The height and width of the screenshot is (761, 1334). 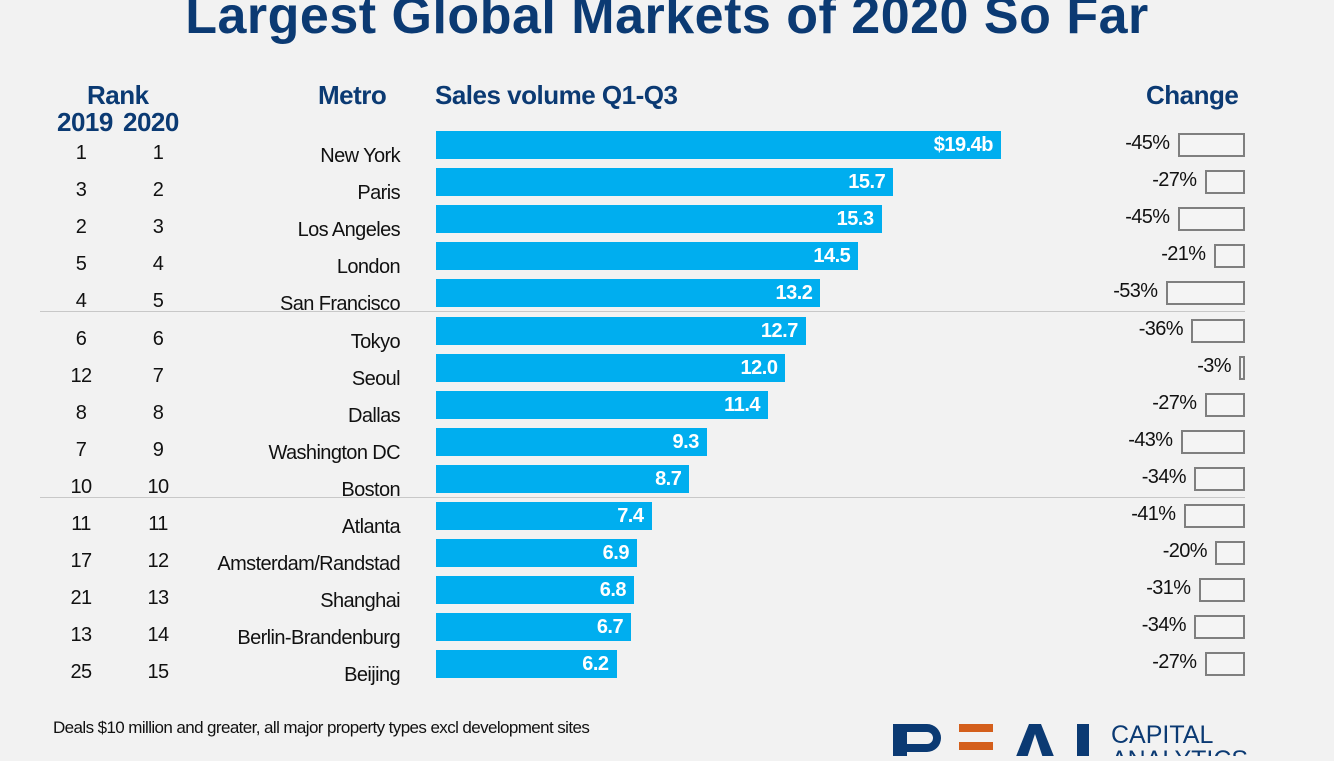 I want to click on rank-2020: 7, so click(x=158, y=375).